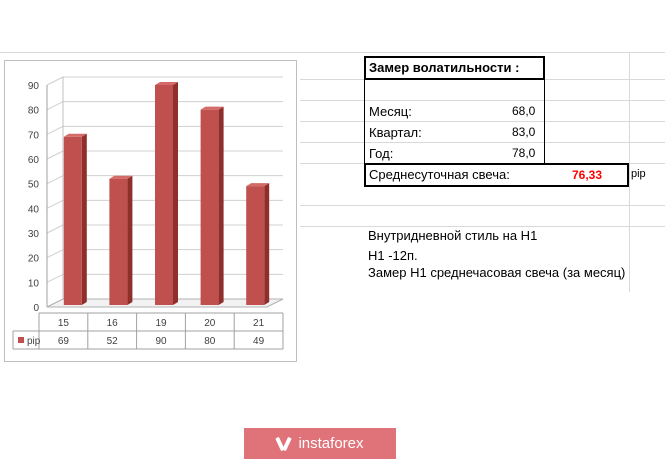 This screenshot has width=665, height=459. I want to click on avg-candle-label: Среднесуточная свеча:, so click(439, 174).